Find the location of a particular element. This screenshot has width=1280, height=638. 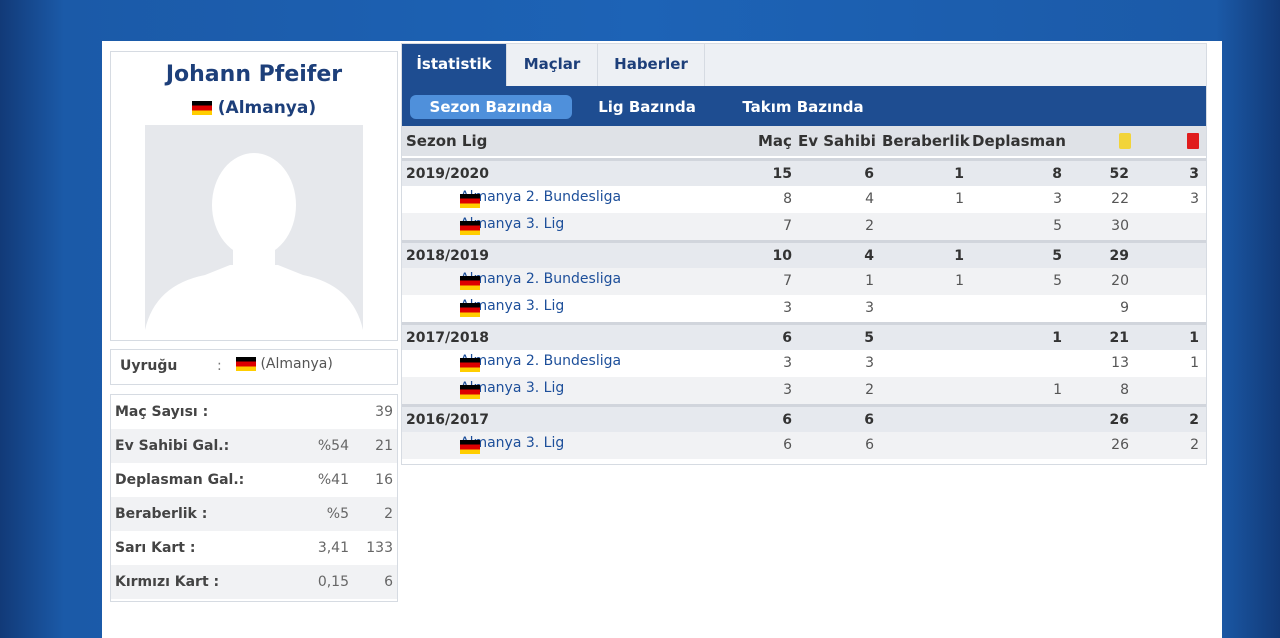

yellow-count: 22 is located at coordinates (1120, 199).